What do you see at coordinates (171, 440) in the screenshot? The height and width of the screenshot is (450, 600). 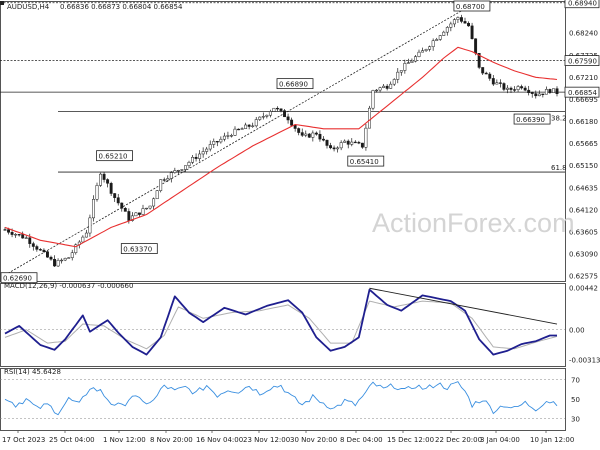 I see `x-tick-label-3: 8 Nov 20:00` at bounding box center [171, 440].